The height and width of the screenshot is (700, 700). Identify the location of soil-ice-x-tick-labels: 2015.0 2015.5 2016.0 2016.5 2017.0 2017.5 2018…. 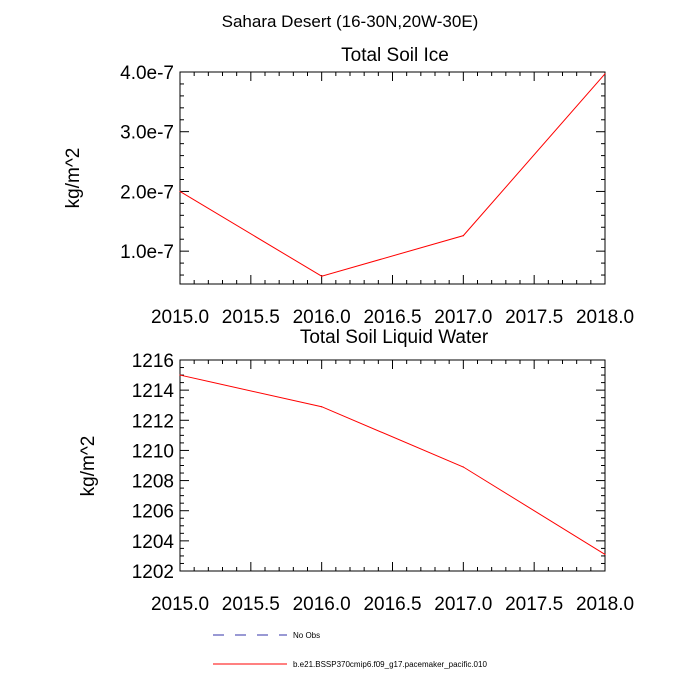
(392, 317).